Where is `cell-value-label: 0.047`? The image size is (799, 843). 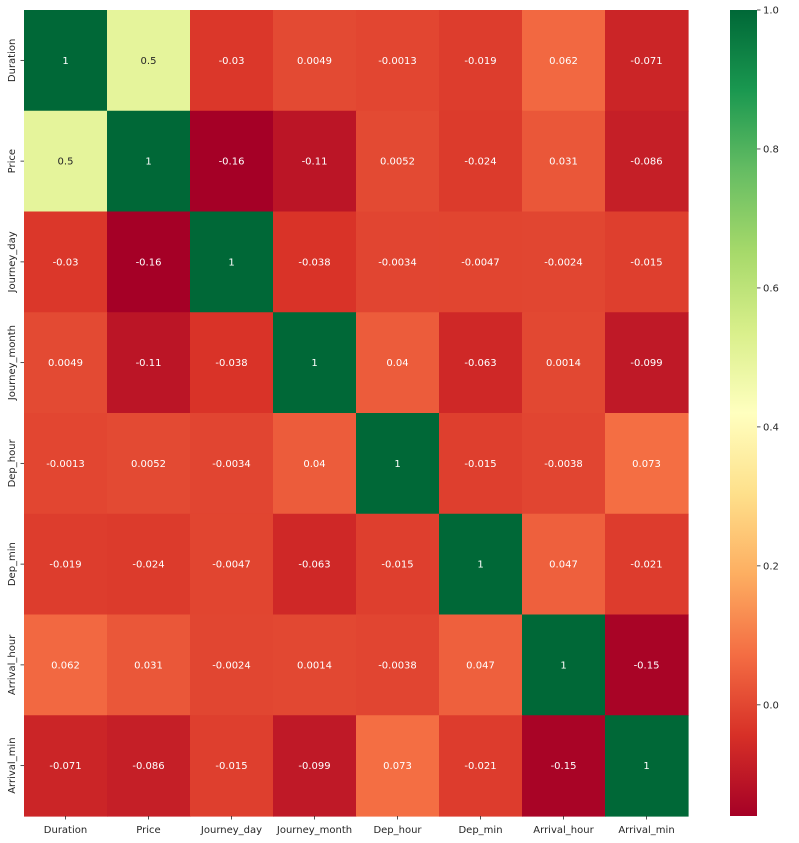
cell-value-label: 0.047 is located at coordinates (480, 665).